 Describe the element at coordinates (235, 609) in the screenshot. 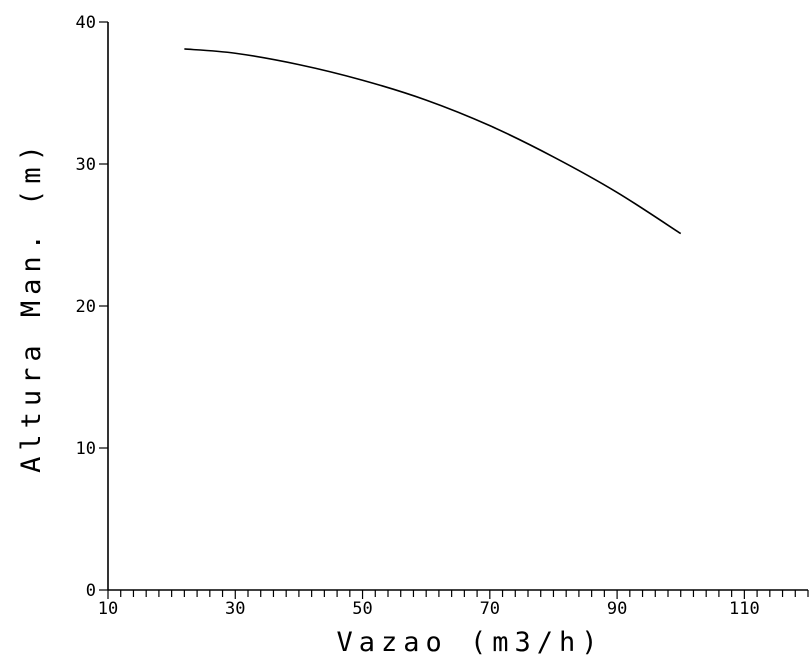

I see `x-tick-label: 30` at that location.